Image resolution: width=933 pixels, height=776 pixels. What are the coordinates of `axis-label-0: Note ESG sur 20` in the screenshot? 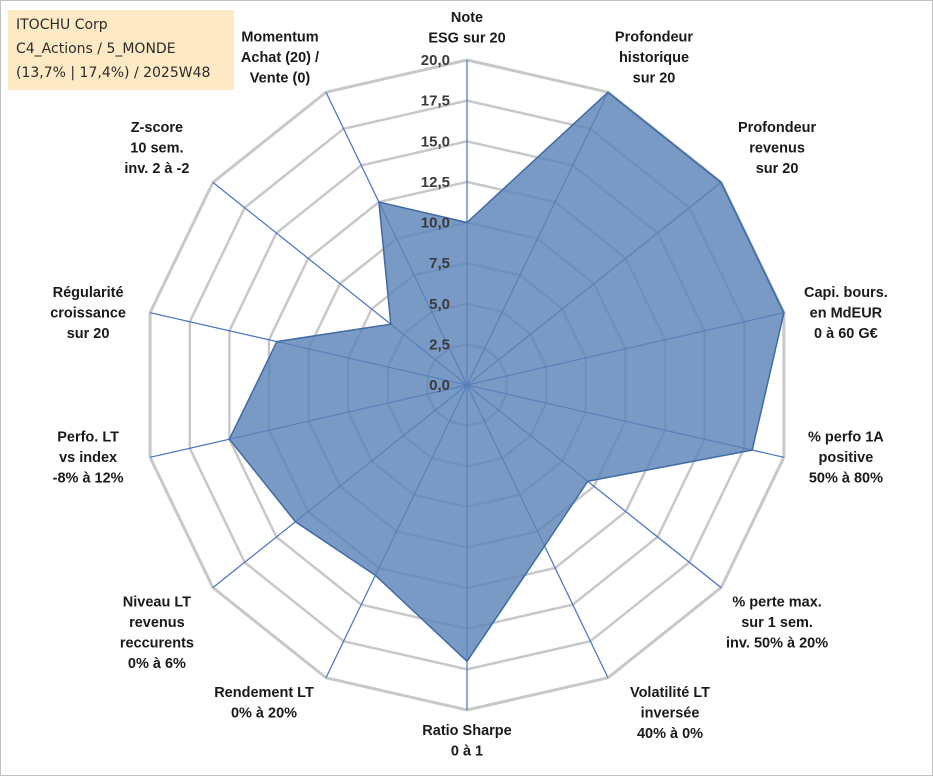 It's located at (466, 28).